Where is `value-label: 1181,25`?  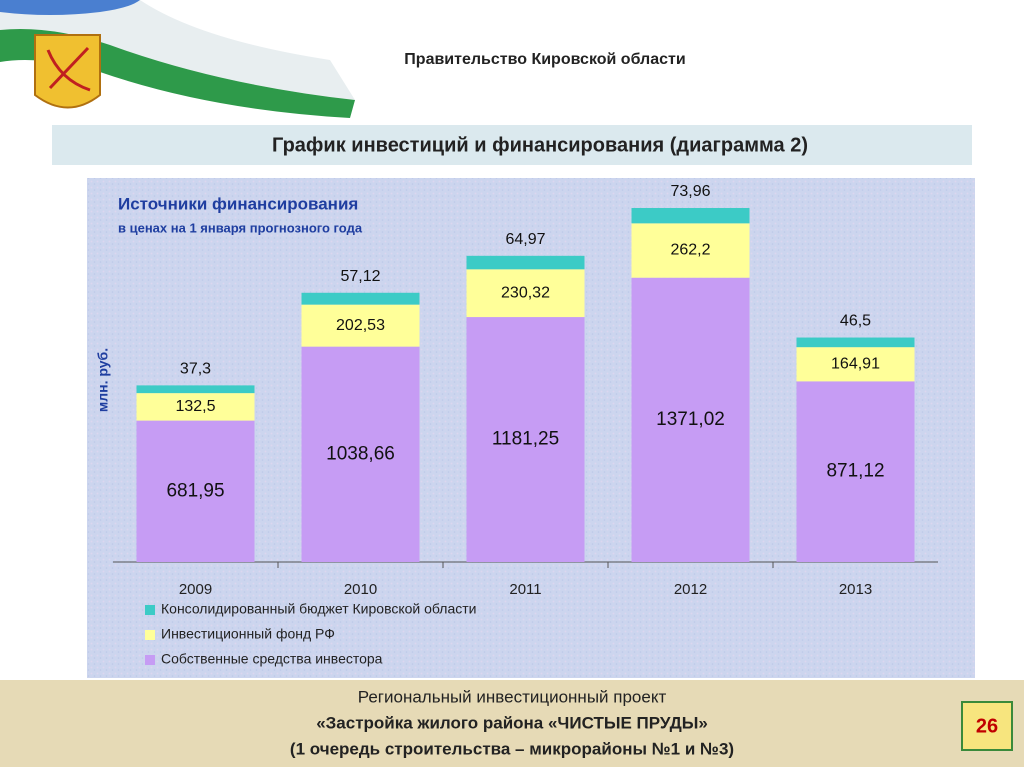
value-label: 1181,25 is located at coordinates (525, 439).